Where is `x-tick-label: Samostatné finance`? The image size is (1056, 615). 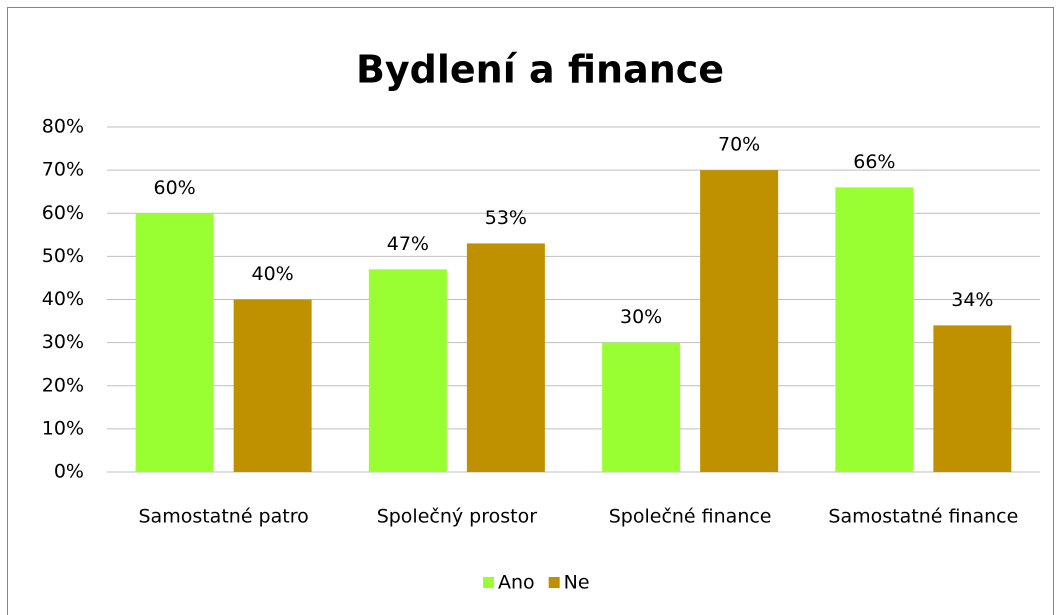 x-tick-label: Samostatné finance is located at coordinates (923, 517).